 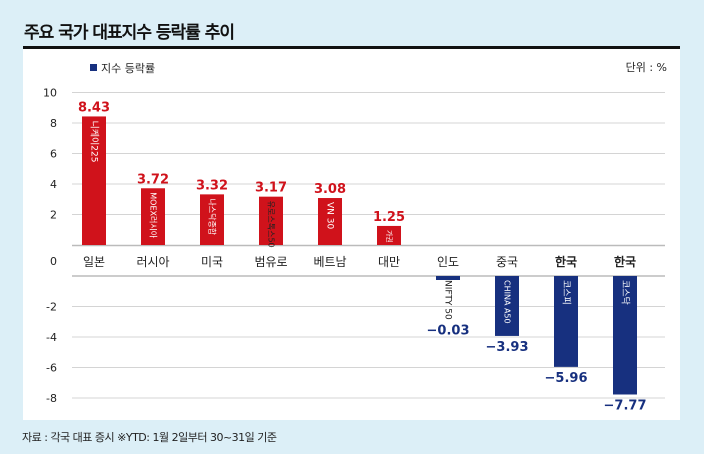 What do you see at coordinates (53, 123) in the screenshot?
I see `y-tick-label: 8` at bounding box center [53, 123].